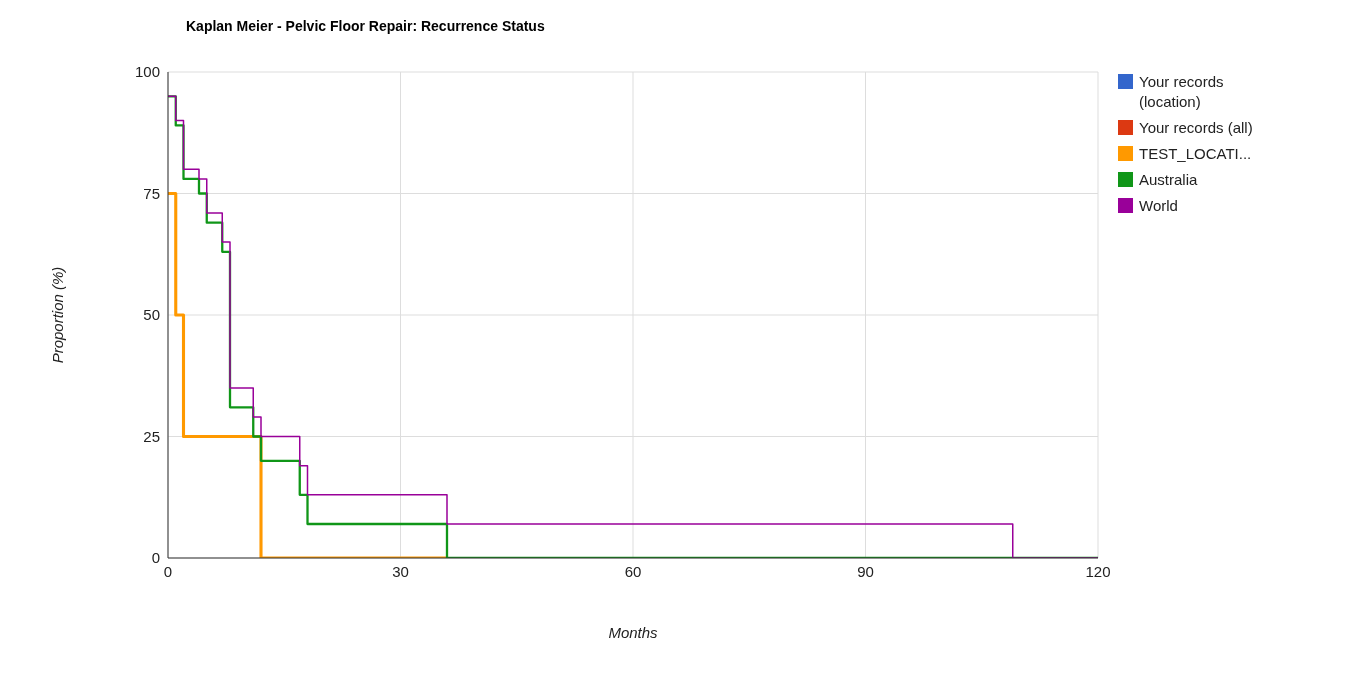 The height and width of the screenshot is (683, 1370). Describe the element at coordinates (151, 315) in the screenshot. I see `y-tick-label: 50` at that location.